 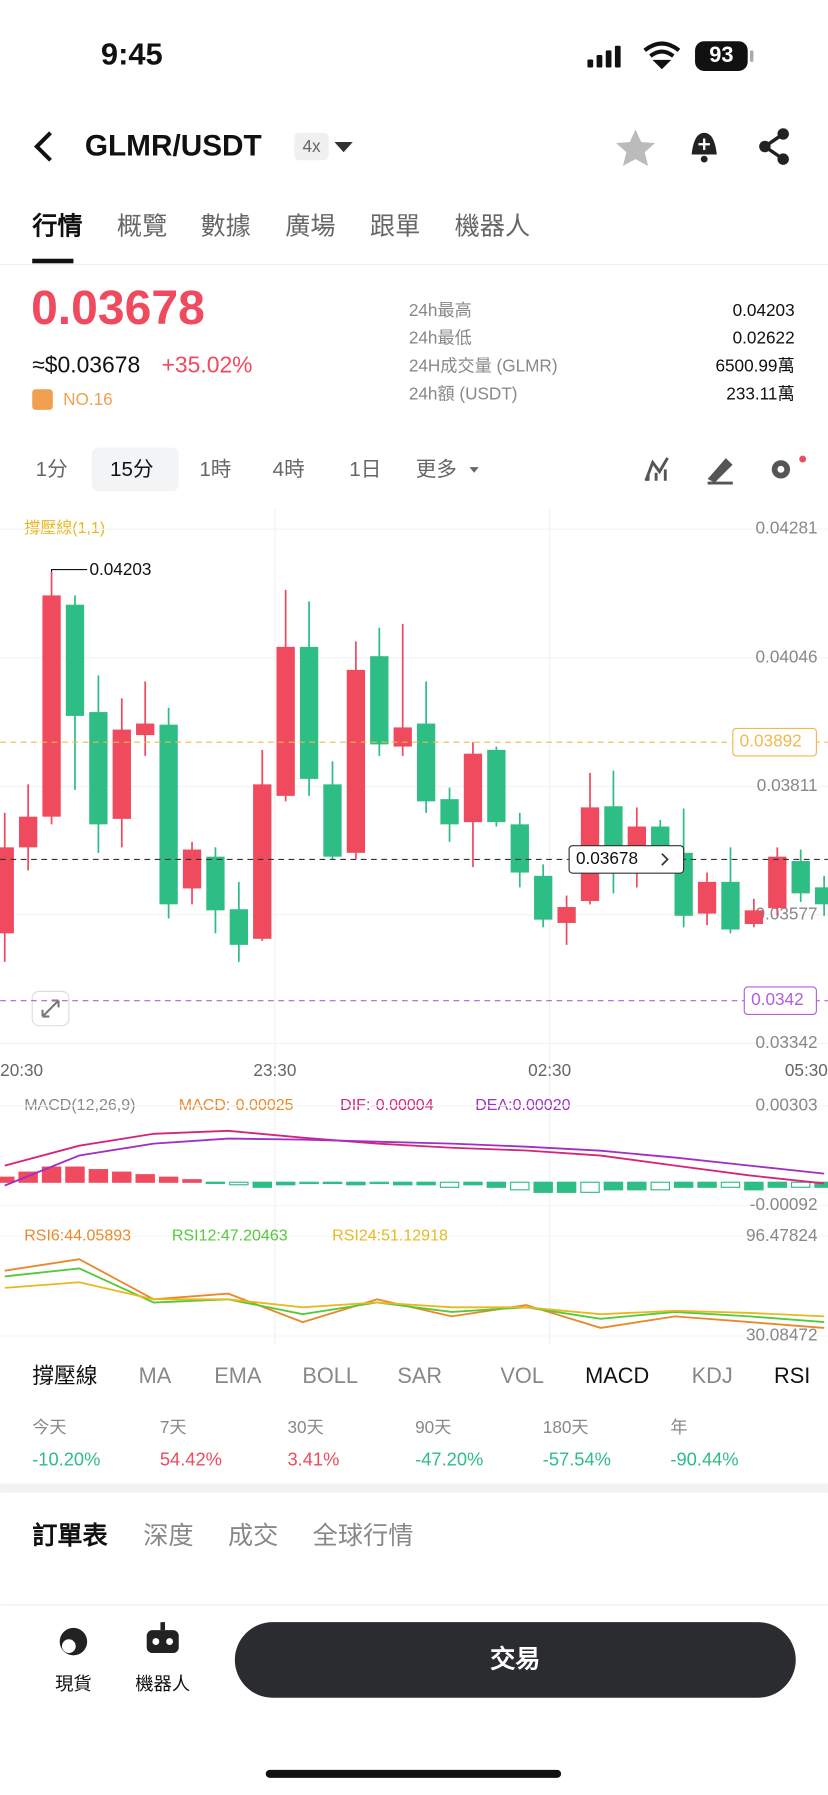 What do you see at coordinates (132, 469) in the screenshot?
I see `interval: 15分` at bounding box center [132, 469].